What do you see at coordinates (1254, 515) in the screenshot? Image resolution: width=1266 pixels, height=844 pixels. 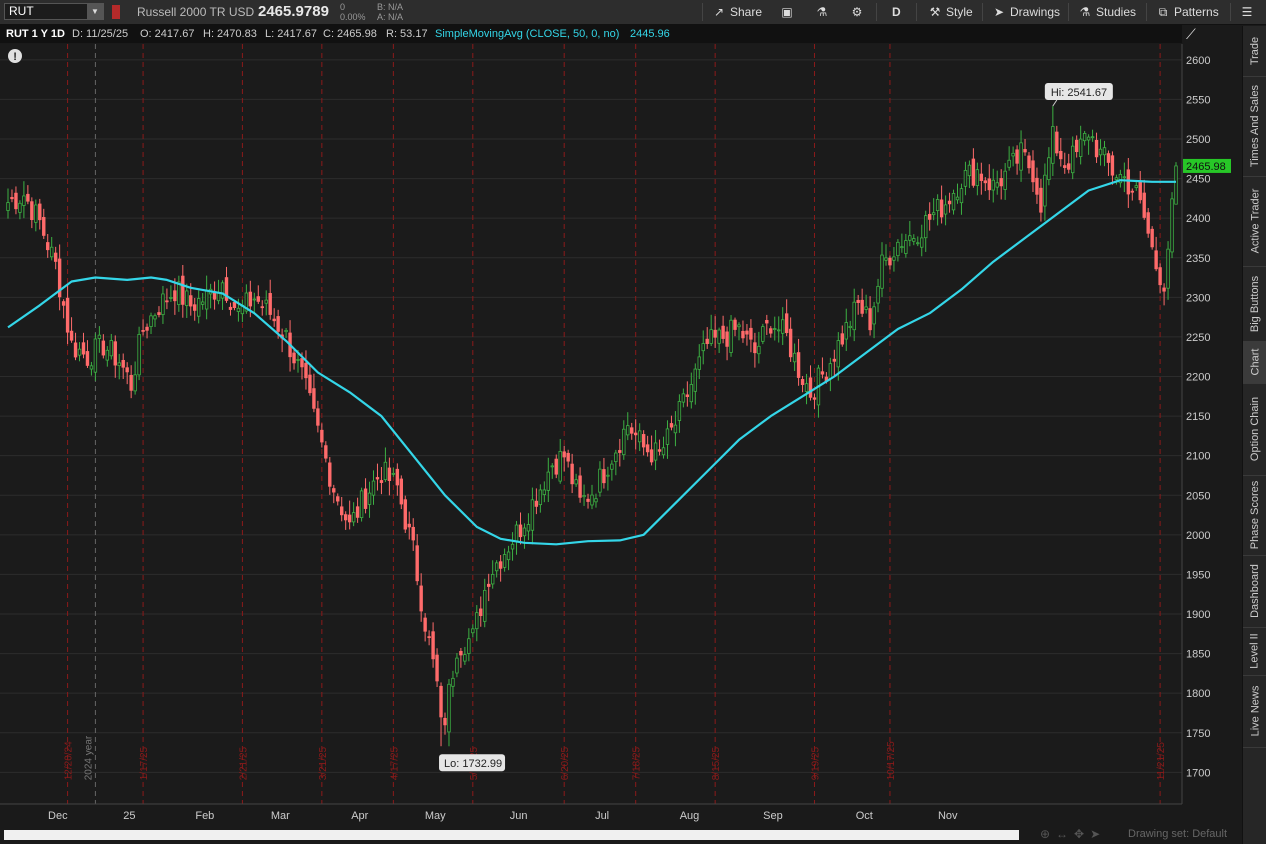 I see `side-tab-phase-scores: Phase Scores` at bounding box center [1254, 515].